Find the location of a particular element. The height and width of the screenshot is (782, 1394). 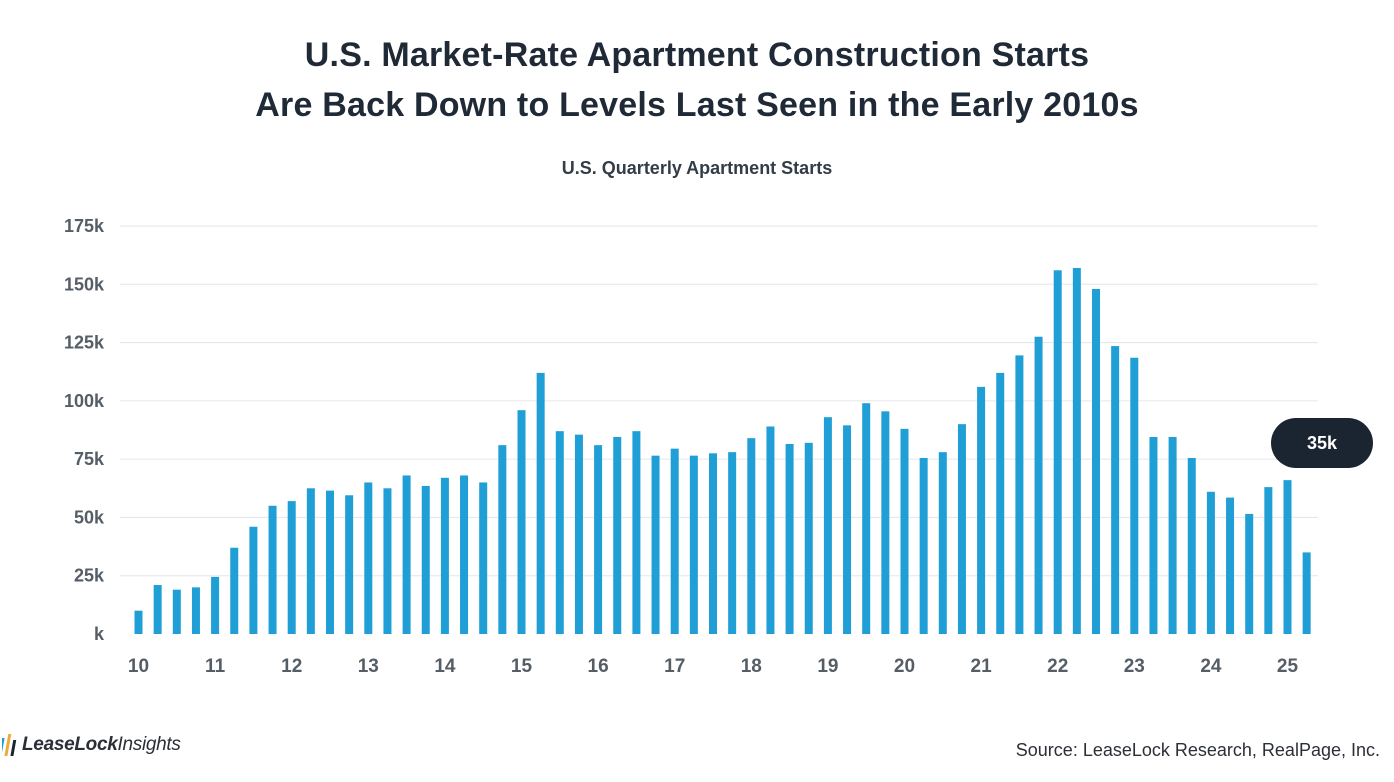

bar-2023-q1 is located at coordinates (1134, 495).